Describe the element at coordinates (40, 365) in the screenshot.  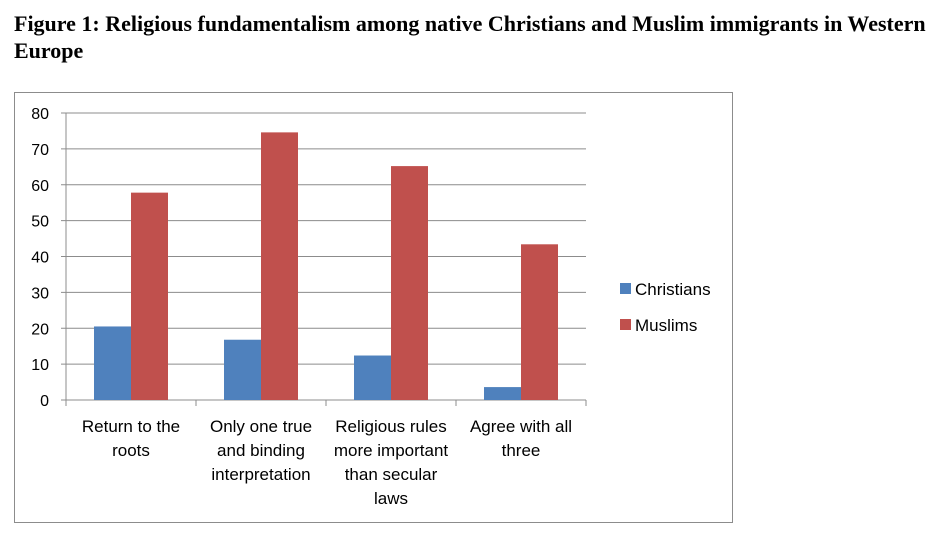
I see `y-tick-label: 10` at that location.